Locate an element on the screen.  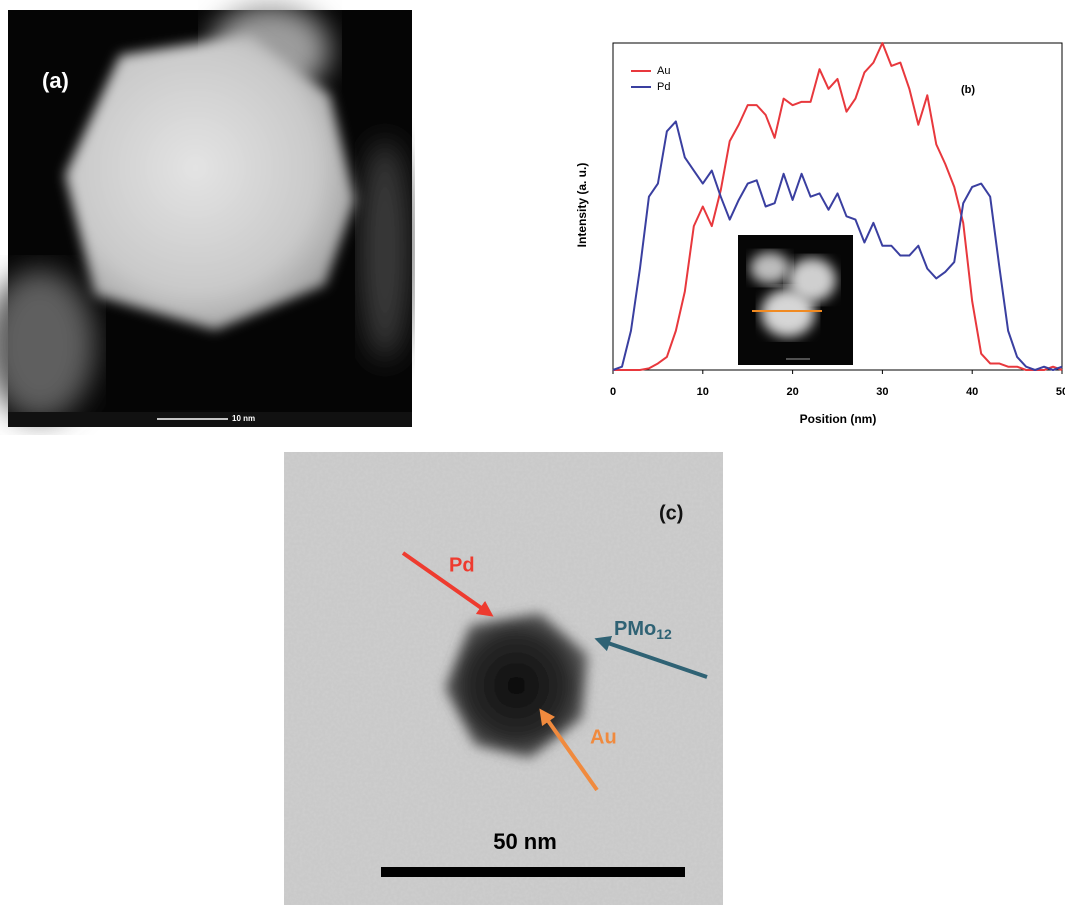
series-line is located at coordinates (837, 245).